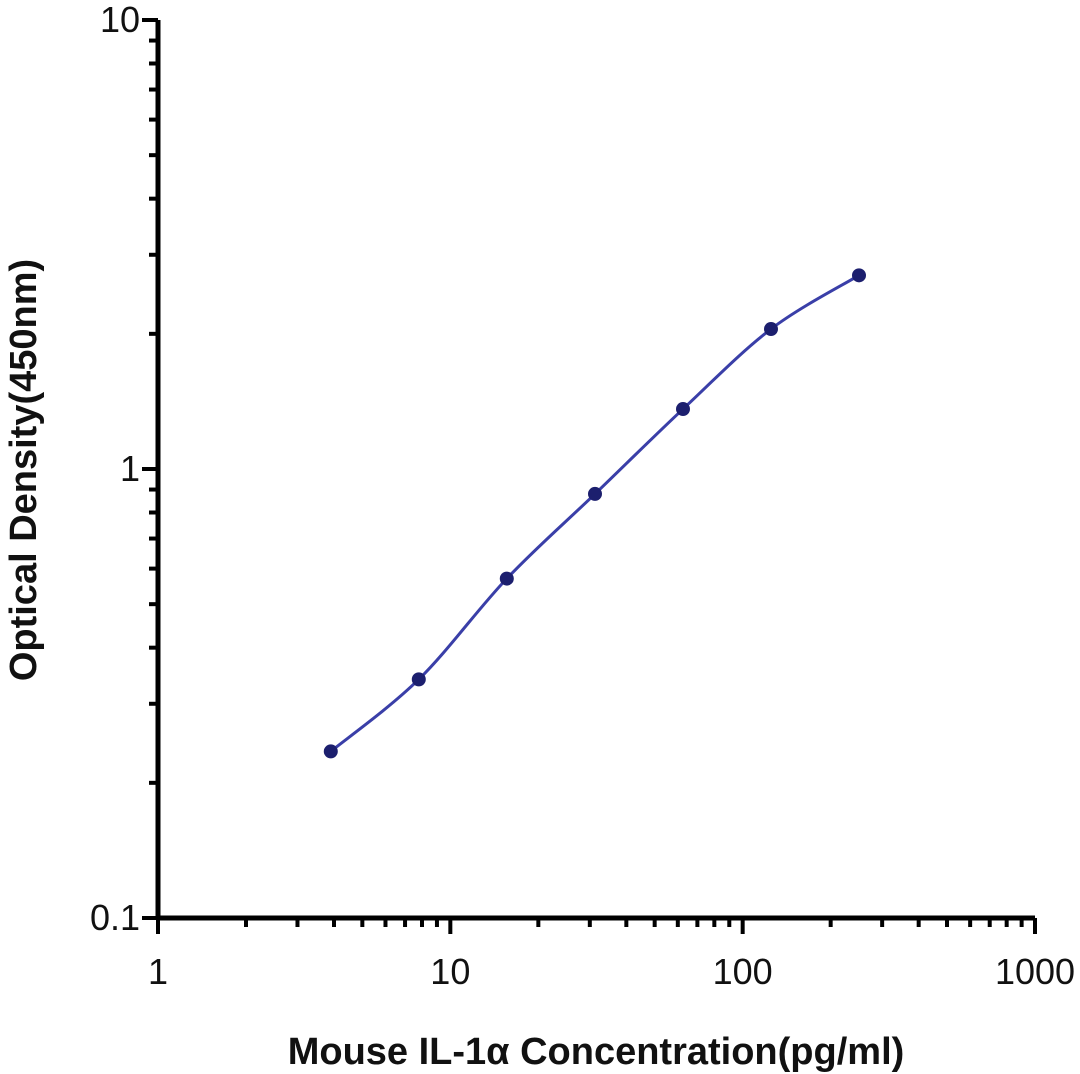 The width and height of the screenshot is (1080, 1074). I want to click on x-tick-label: 10, so click(450, 971).